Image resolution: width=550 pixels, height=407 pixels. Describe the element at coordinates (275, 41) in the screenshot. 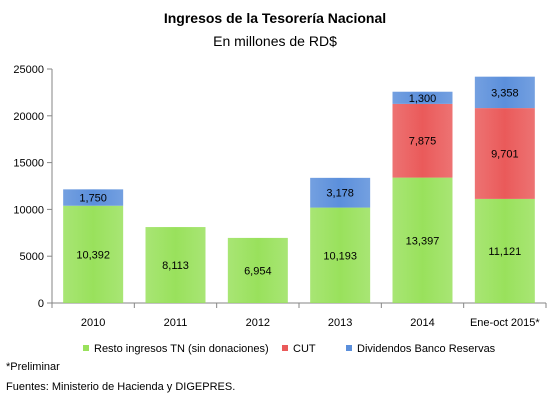

I see `chart-subtitle: En millones de RD$` at that location.